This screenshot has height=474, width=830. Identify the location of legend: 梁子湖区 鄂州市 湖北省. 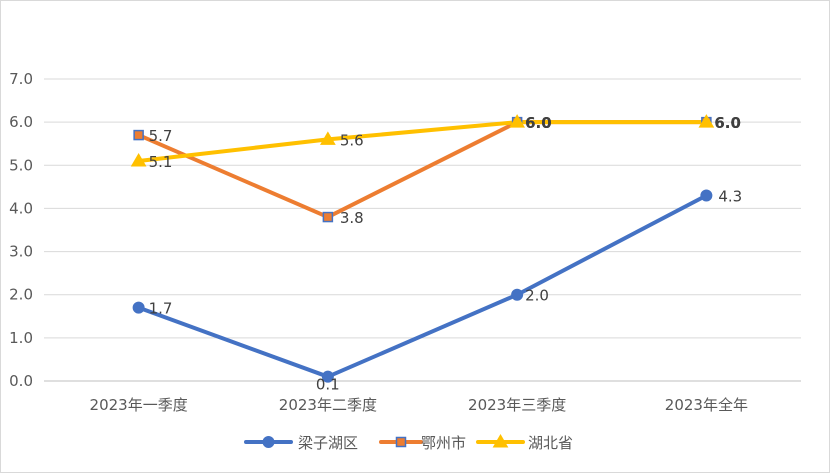
(408, 443).